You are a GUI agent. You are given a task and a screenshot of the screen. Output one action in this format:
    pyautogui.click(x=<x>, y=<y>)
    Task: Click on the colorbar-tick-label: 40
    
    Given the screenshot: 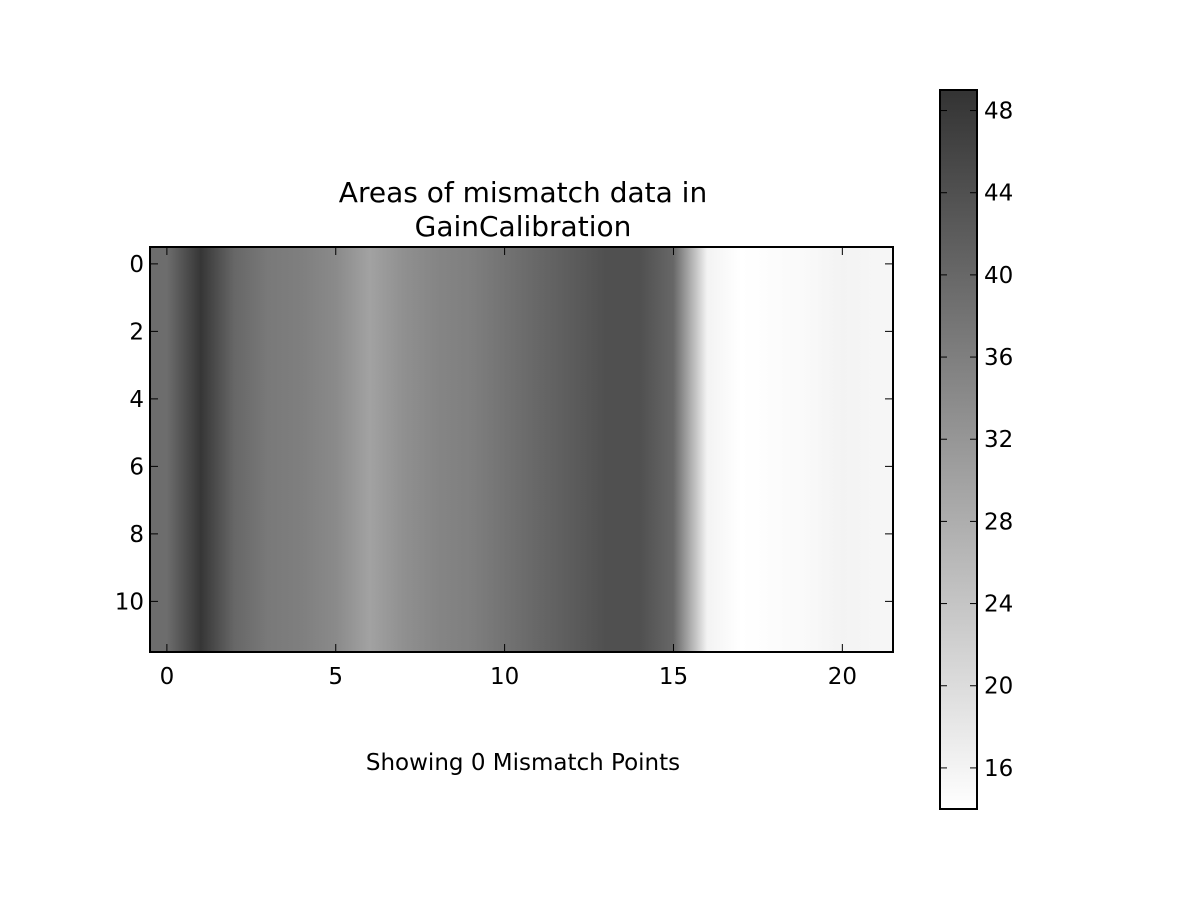 What is the action you would take?
    pyautogui.click(x=998, y=276)
    